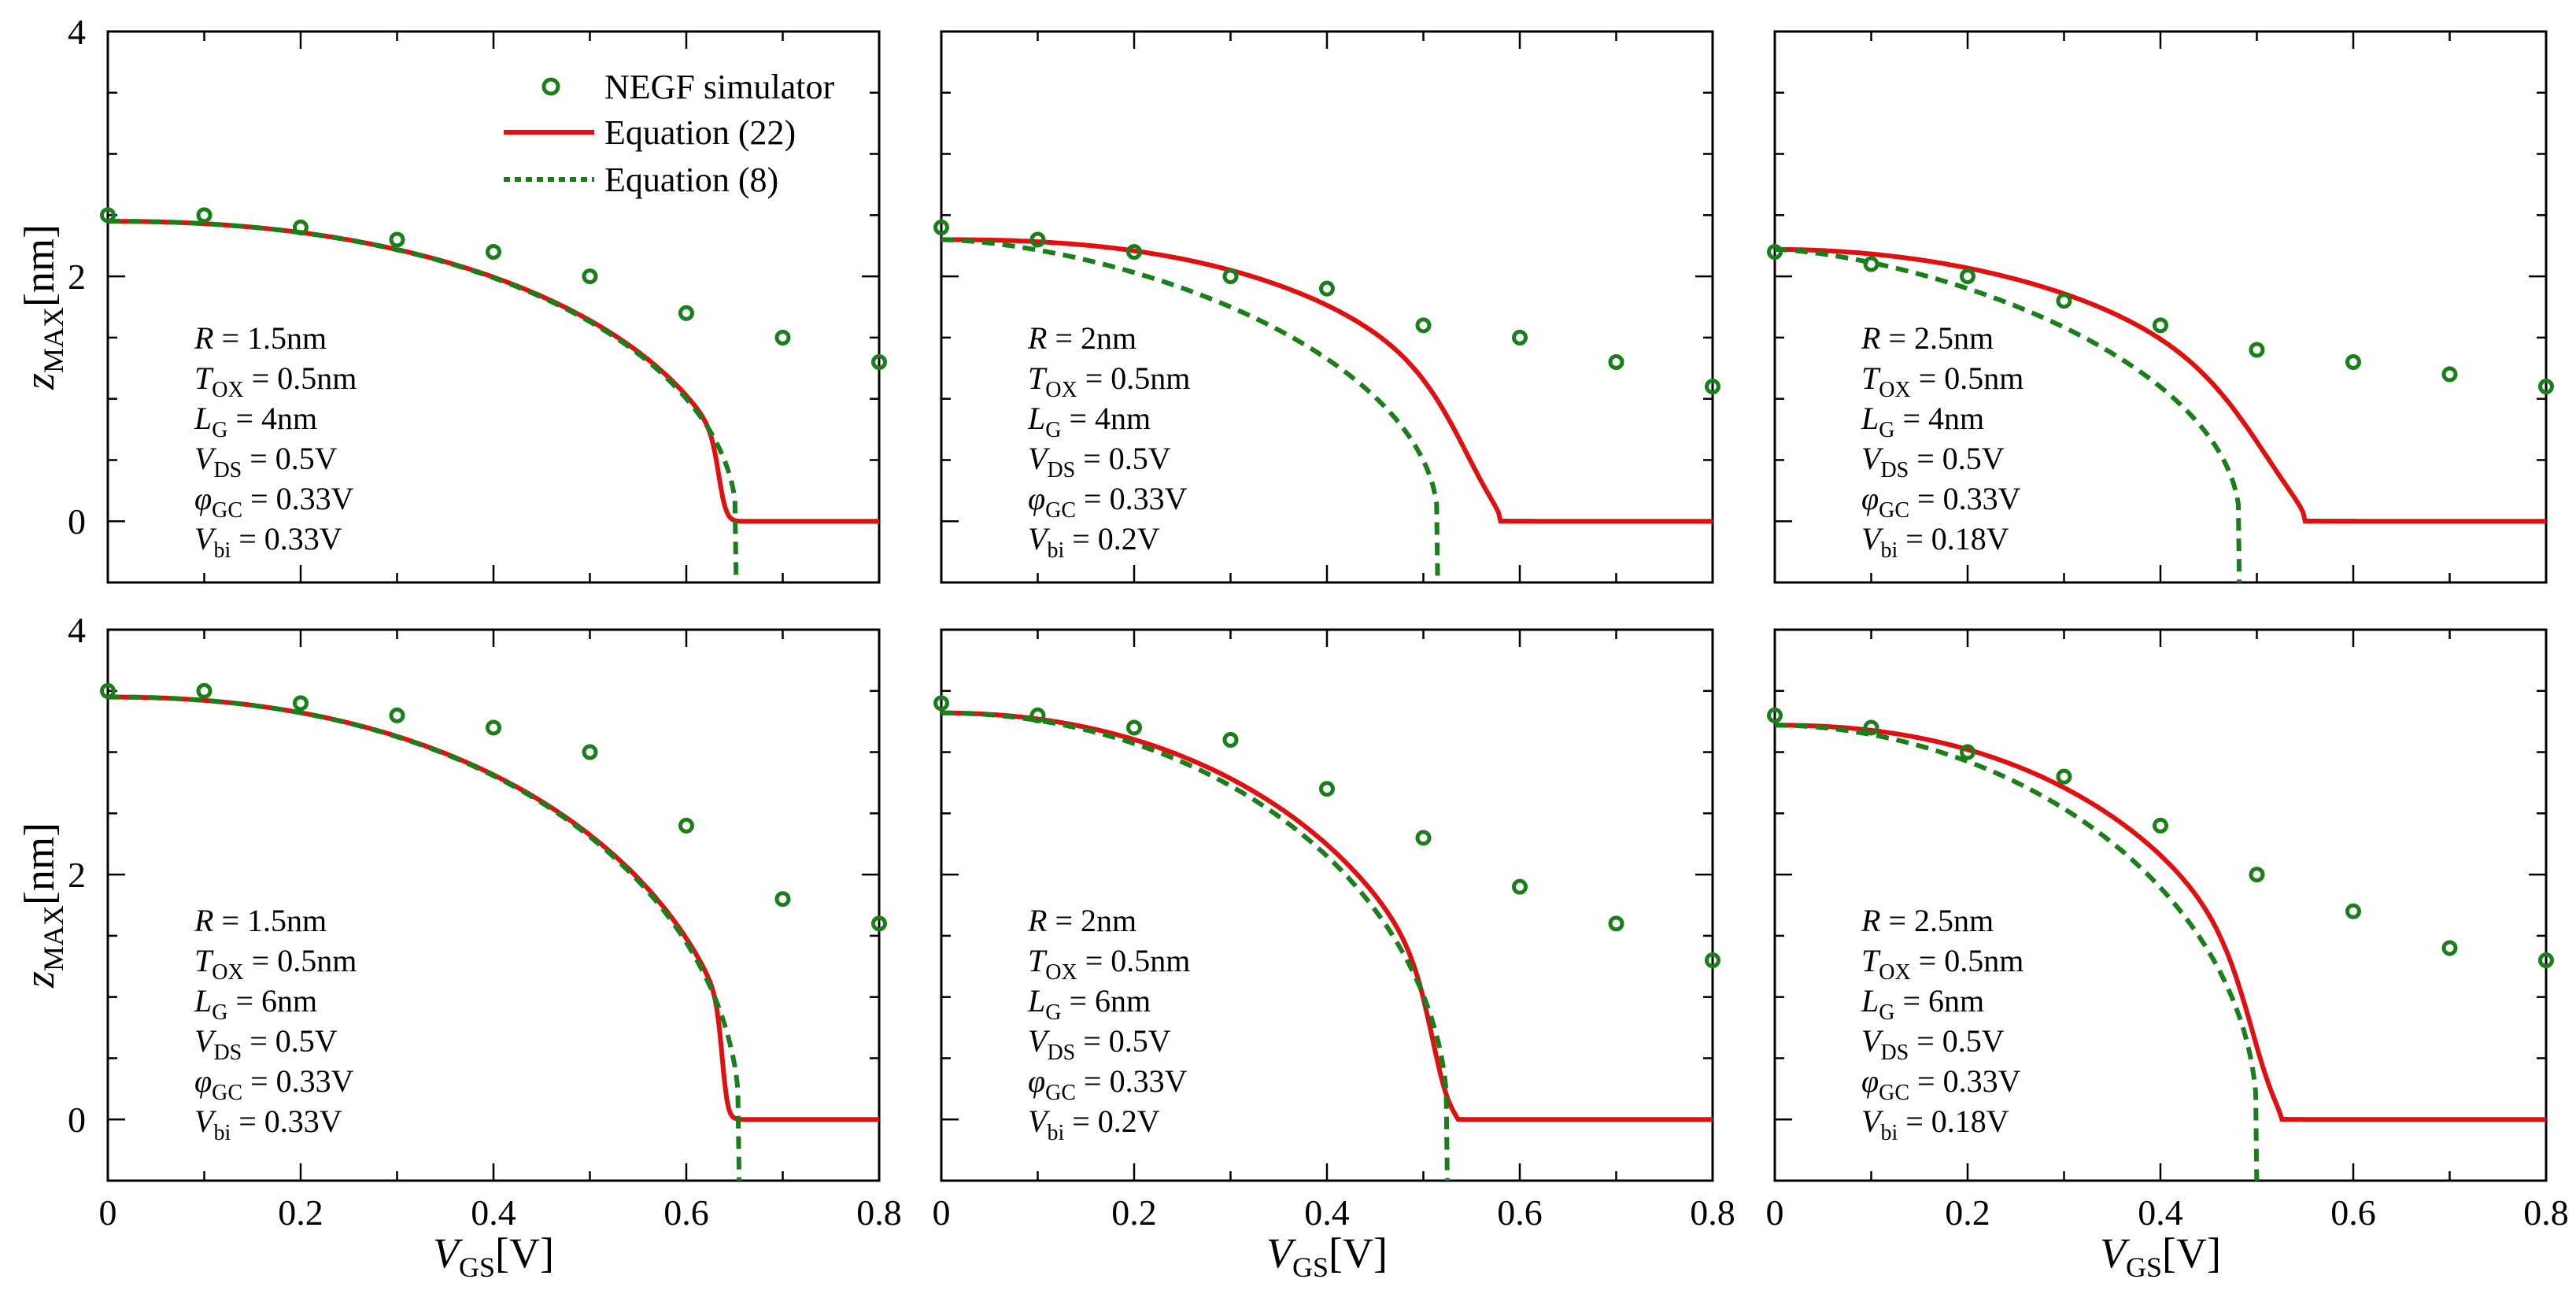  Describe the element at coordinates (550, 86) in the screenshot. I see `legend-negf-marker` at that location.